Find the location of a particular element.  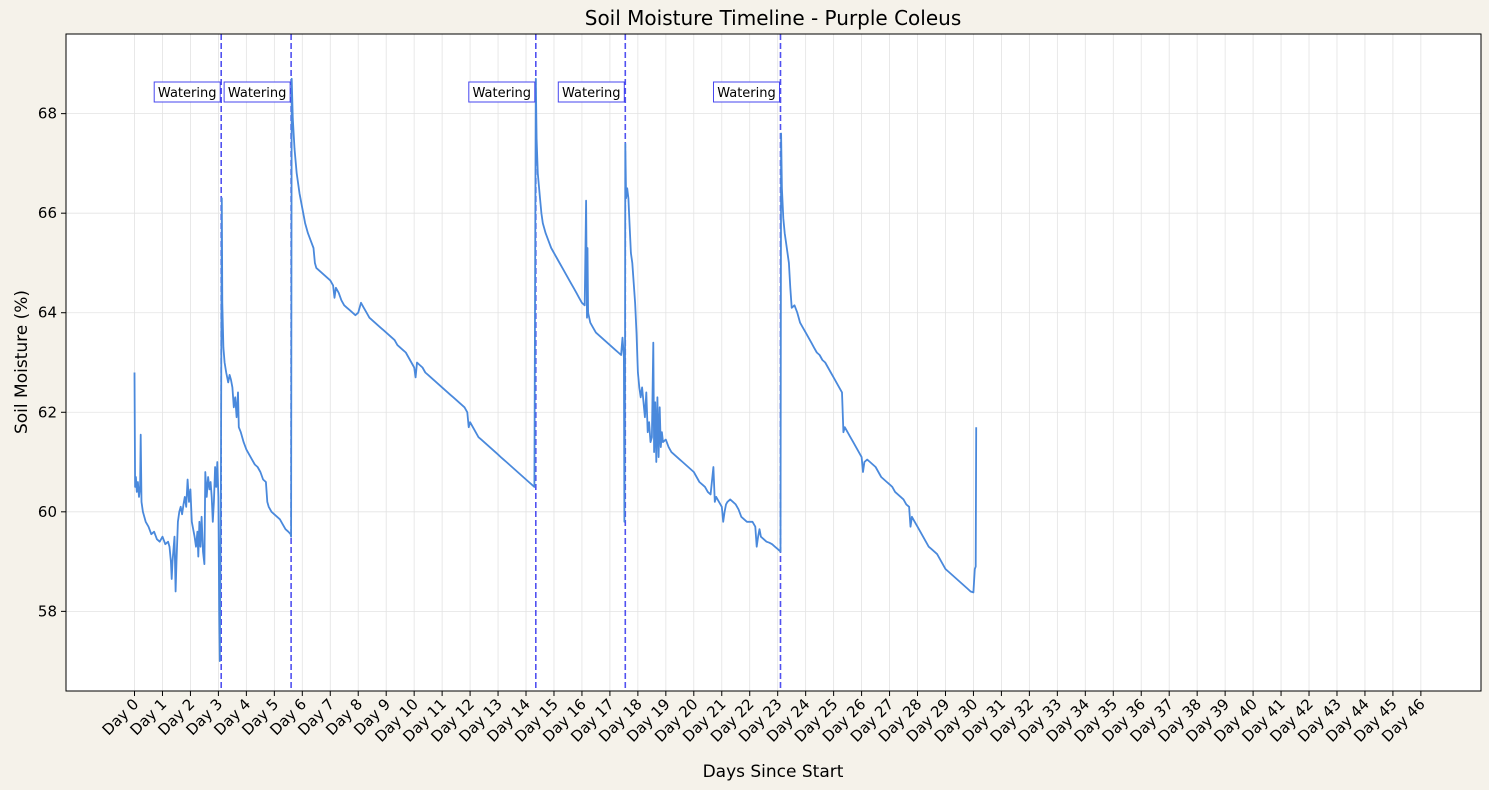

y-tick-label: 62 is located at coordinates (47, 412).